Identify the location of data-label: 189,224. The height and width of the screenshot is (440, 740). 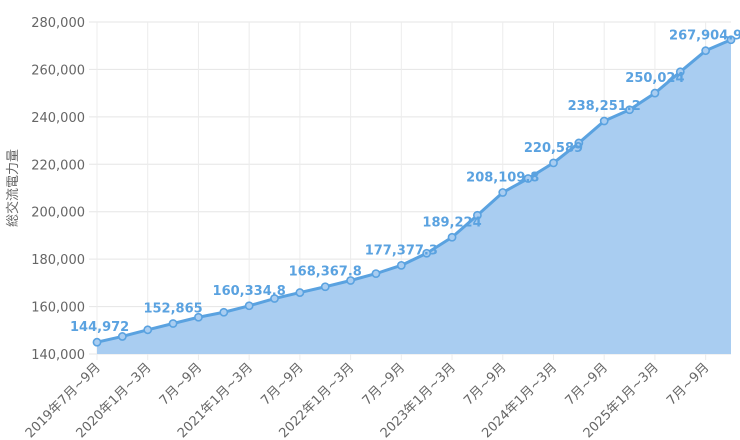
(451, 222).